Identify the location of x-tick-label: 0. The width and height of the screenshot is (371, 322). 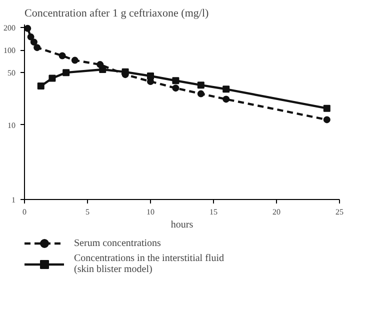
(24, 212).